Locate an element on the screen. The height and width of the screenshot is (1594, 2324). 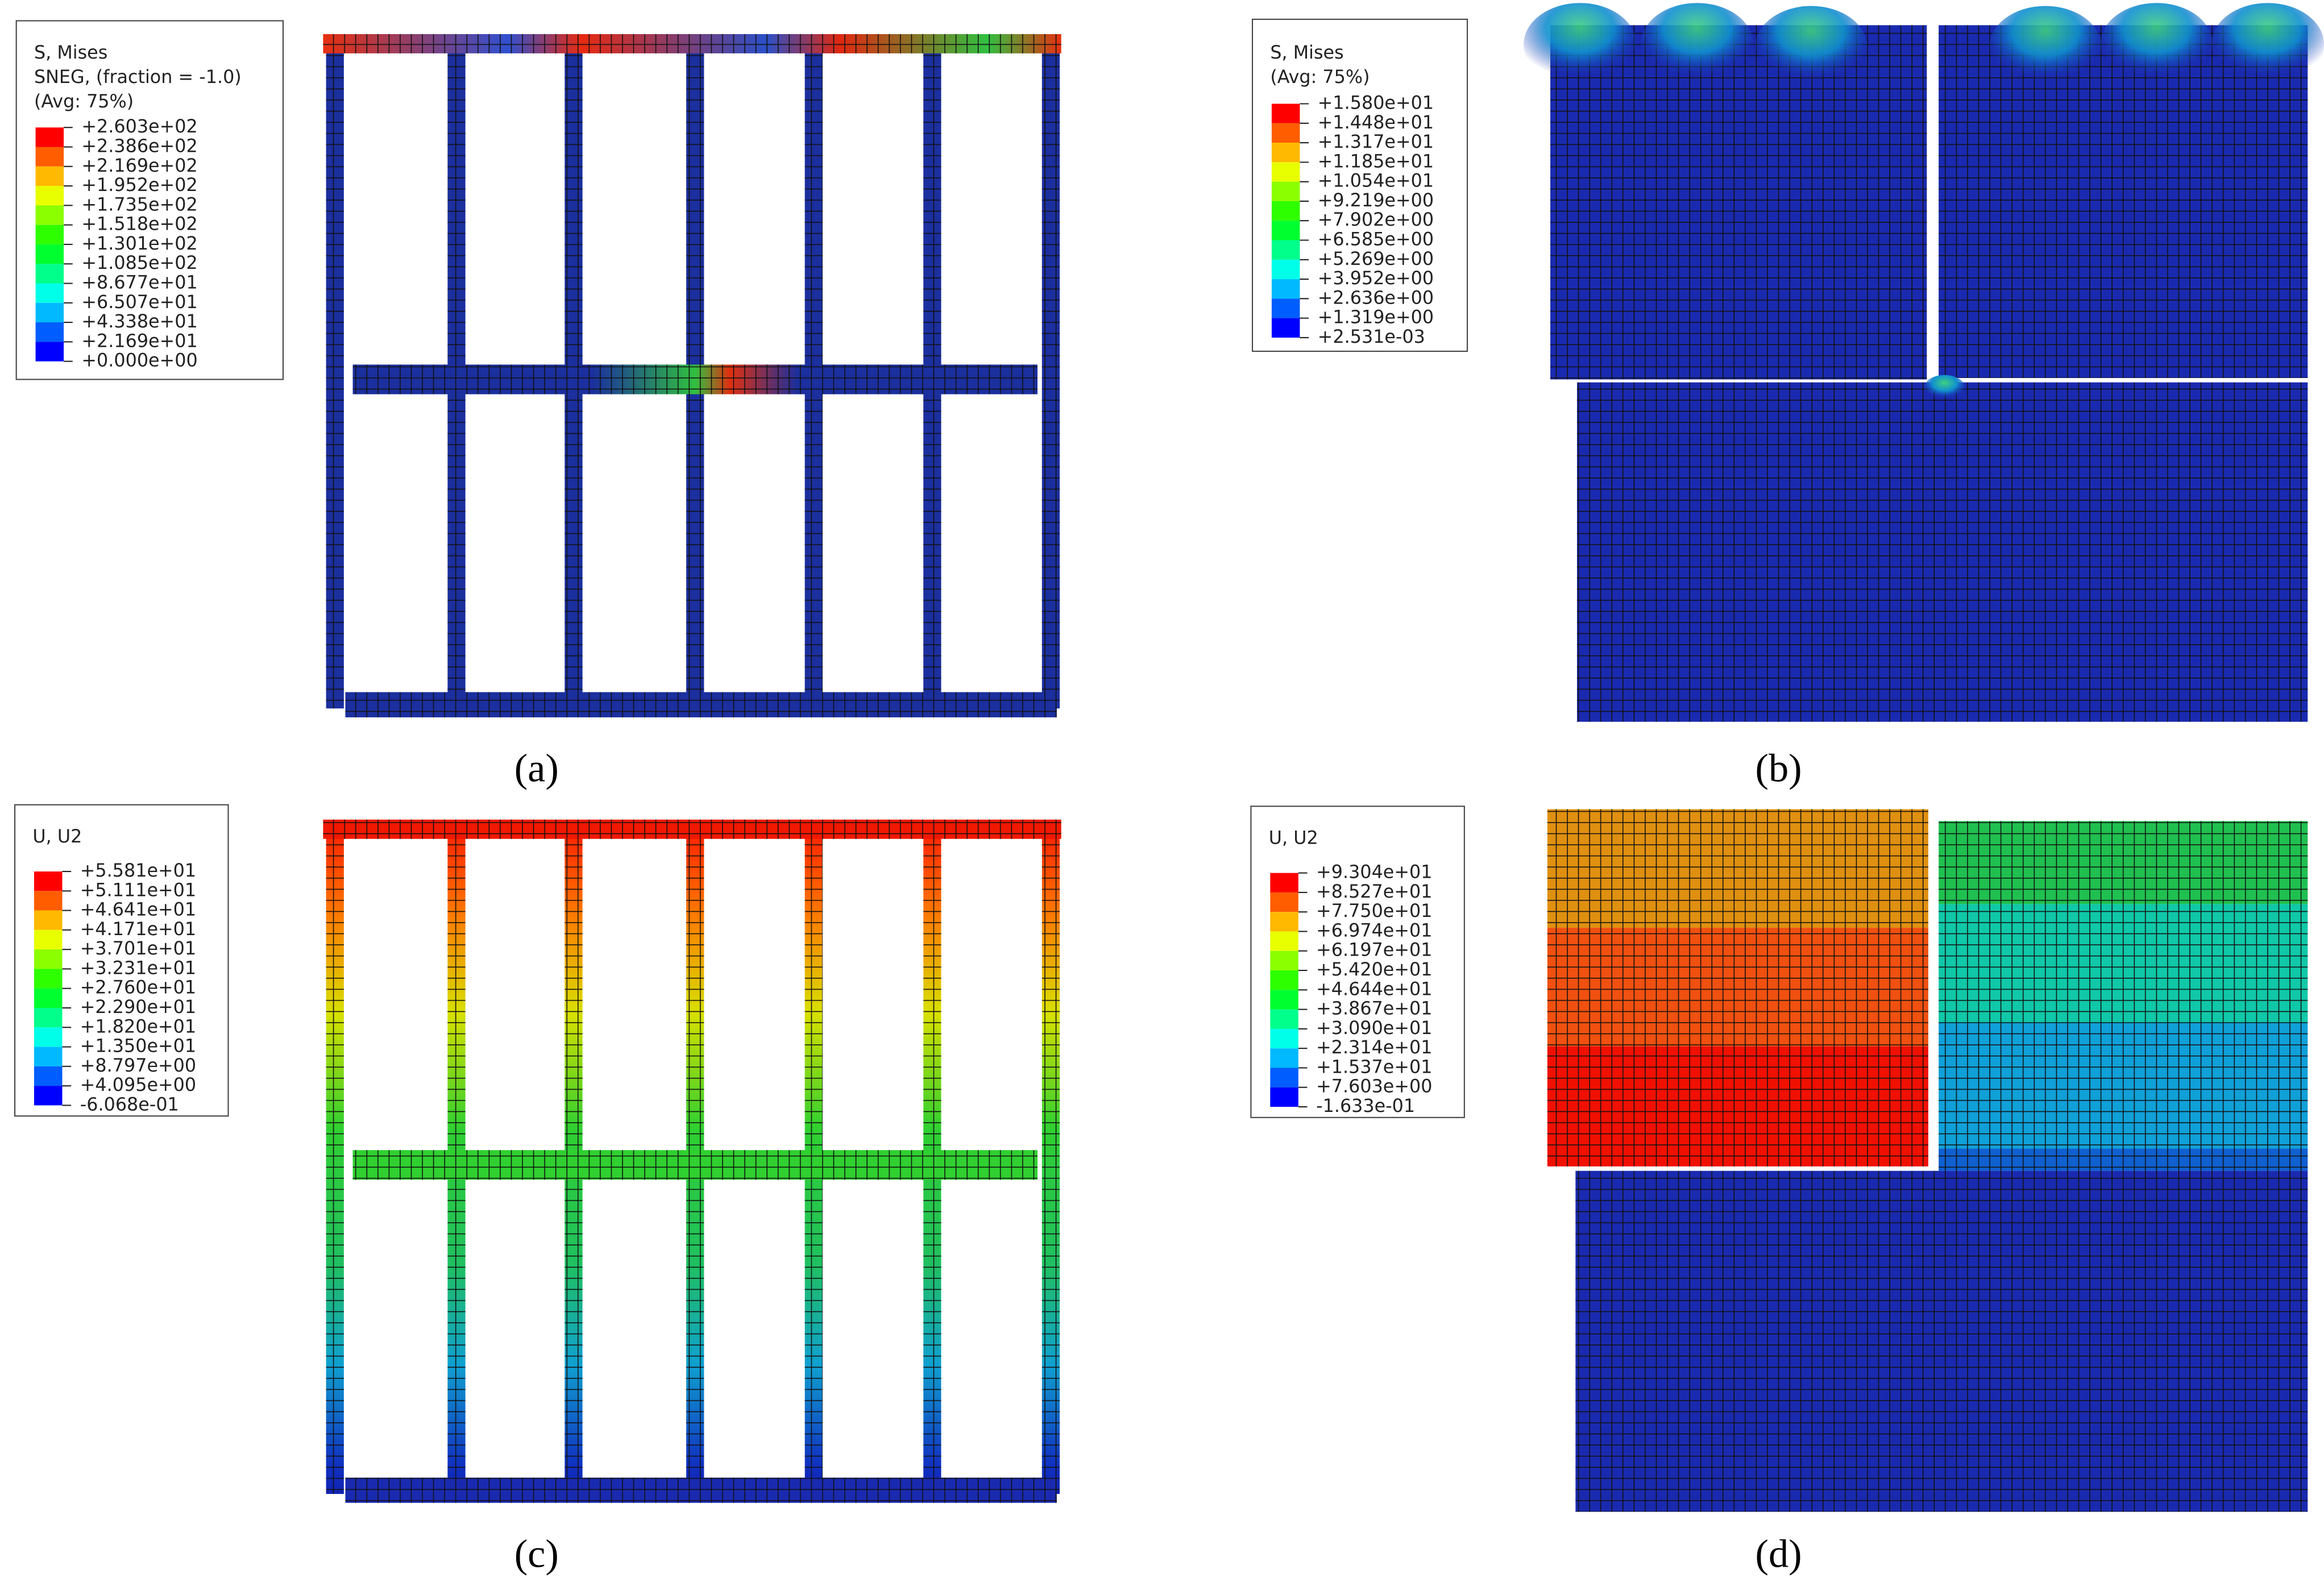
legend-label: +6.507e+01 is located at coordinates (139, 303).